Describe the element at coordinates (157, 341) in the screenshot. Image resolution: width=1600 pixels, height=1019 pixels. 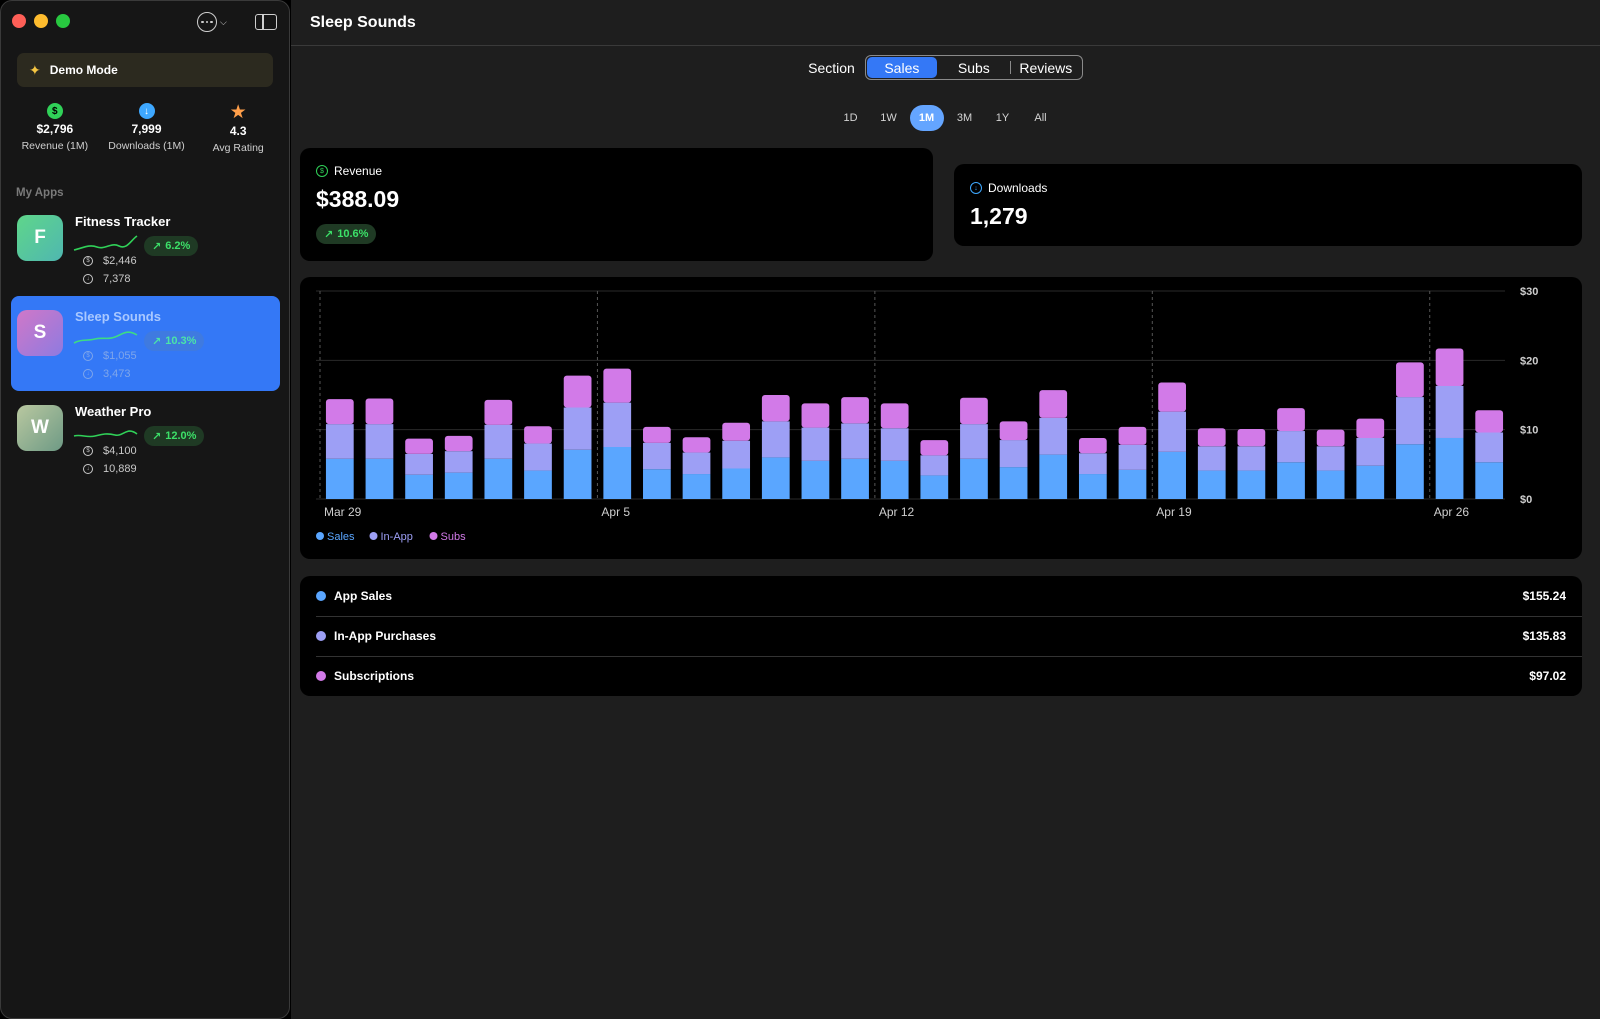
I see `arrow-up-right-icon: ↗` at that location.